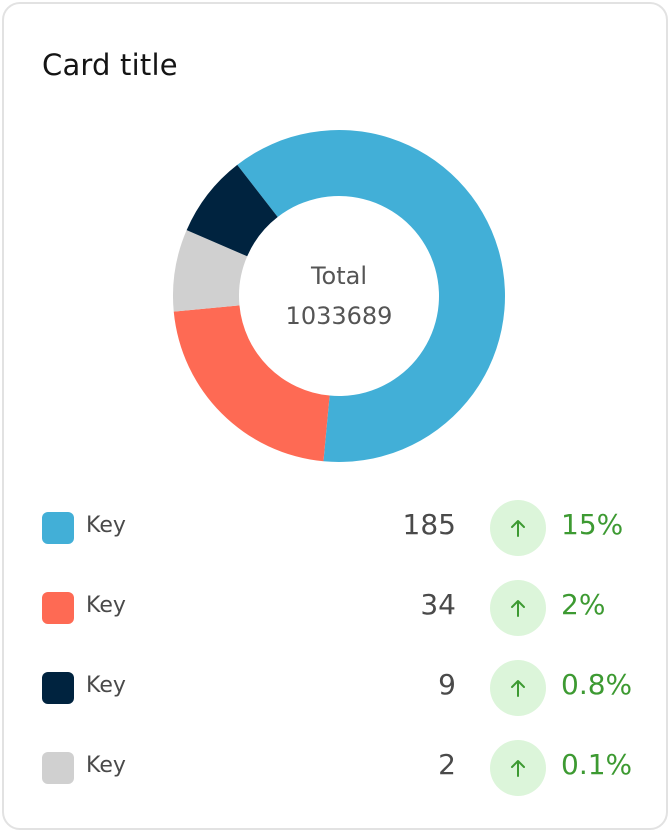  What do you see at coordinates (592, 524) in the screenshot?
I see `legend-change: 15%` at bounding box center [592, 524].